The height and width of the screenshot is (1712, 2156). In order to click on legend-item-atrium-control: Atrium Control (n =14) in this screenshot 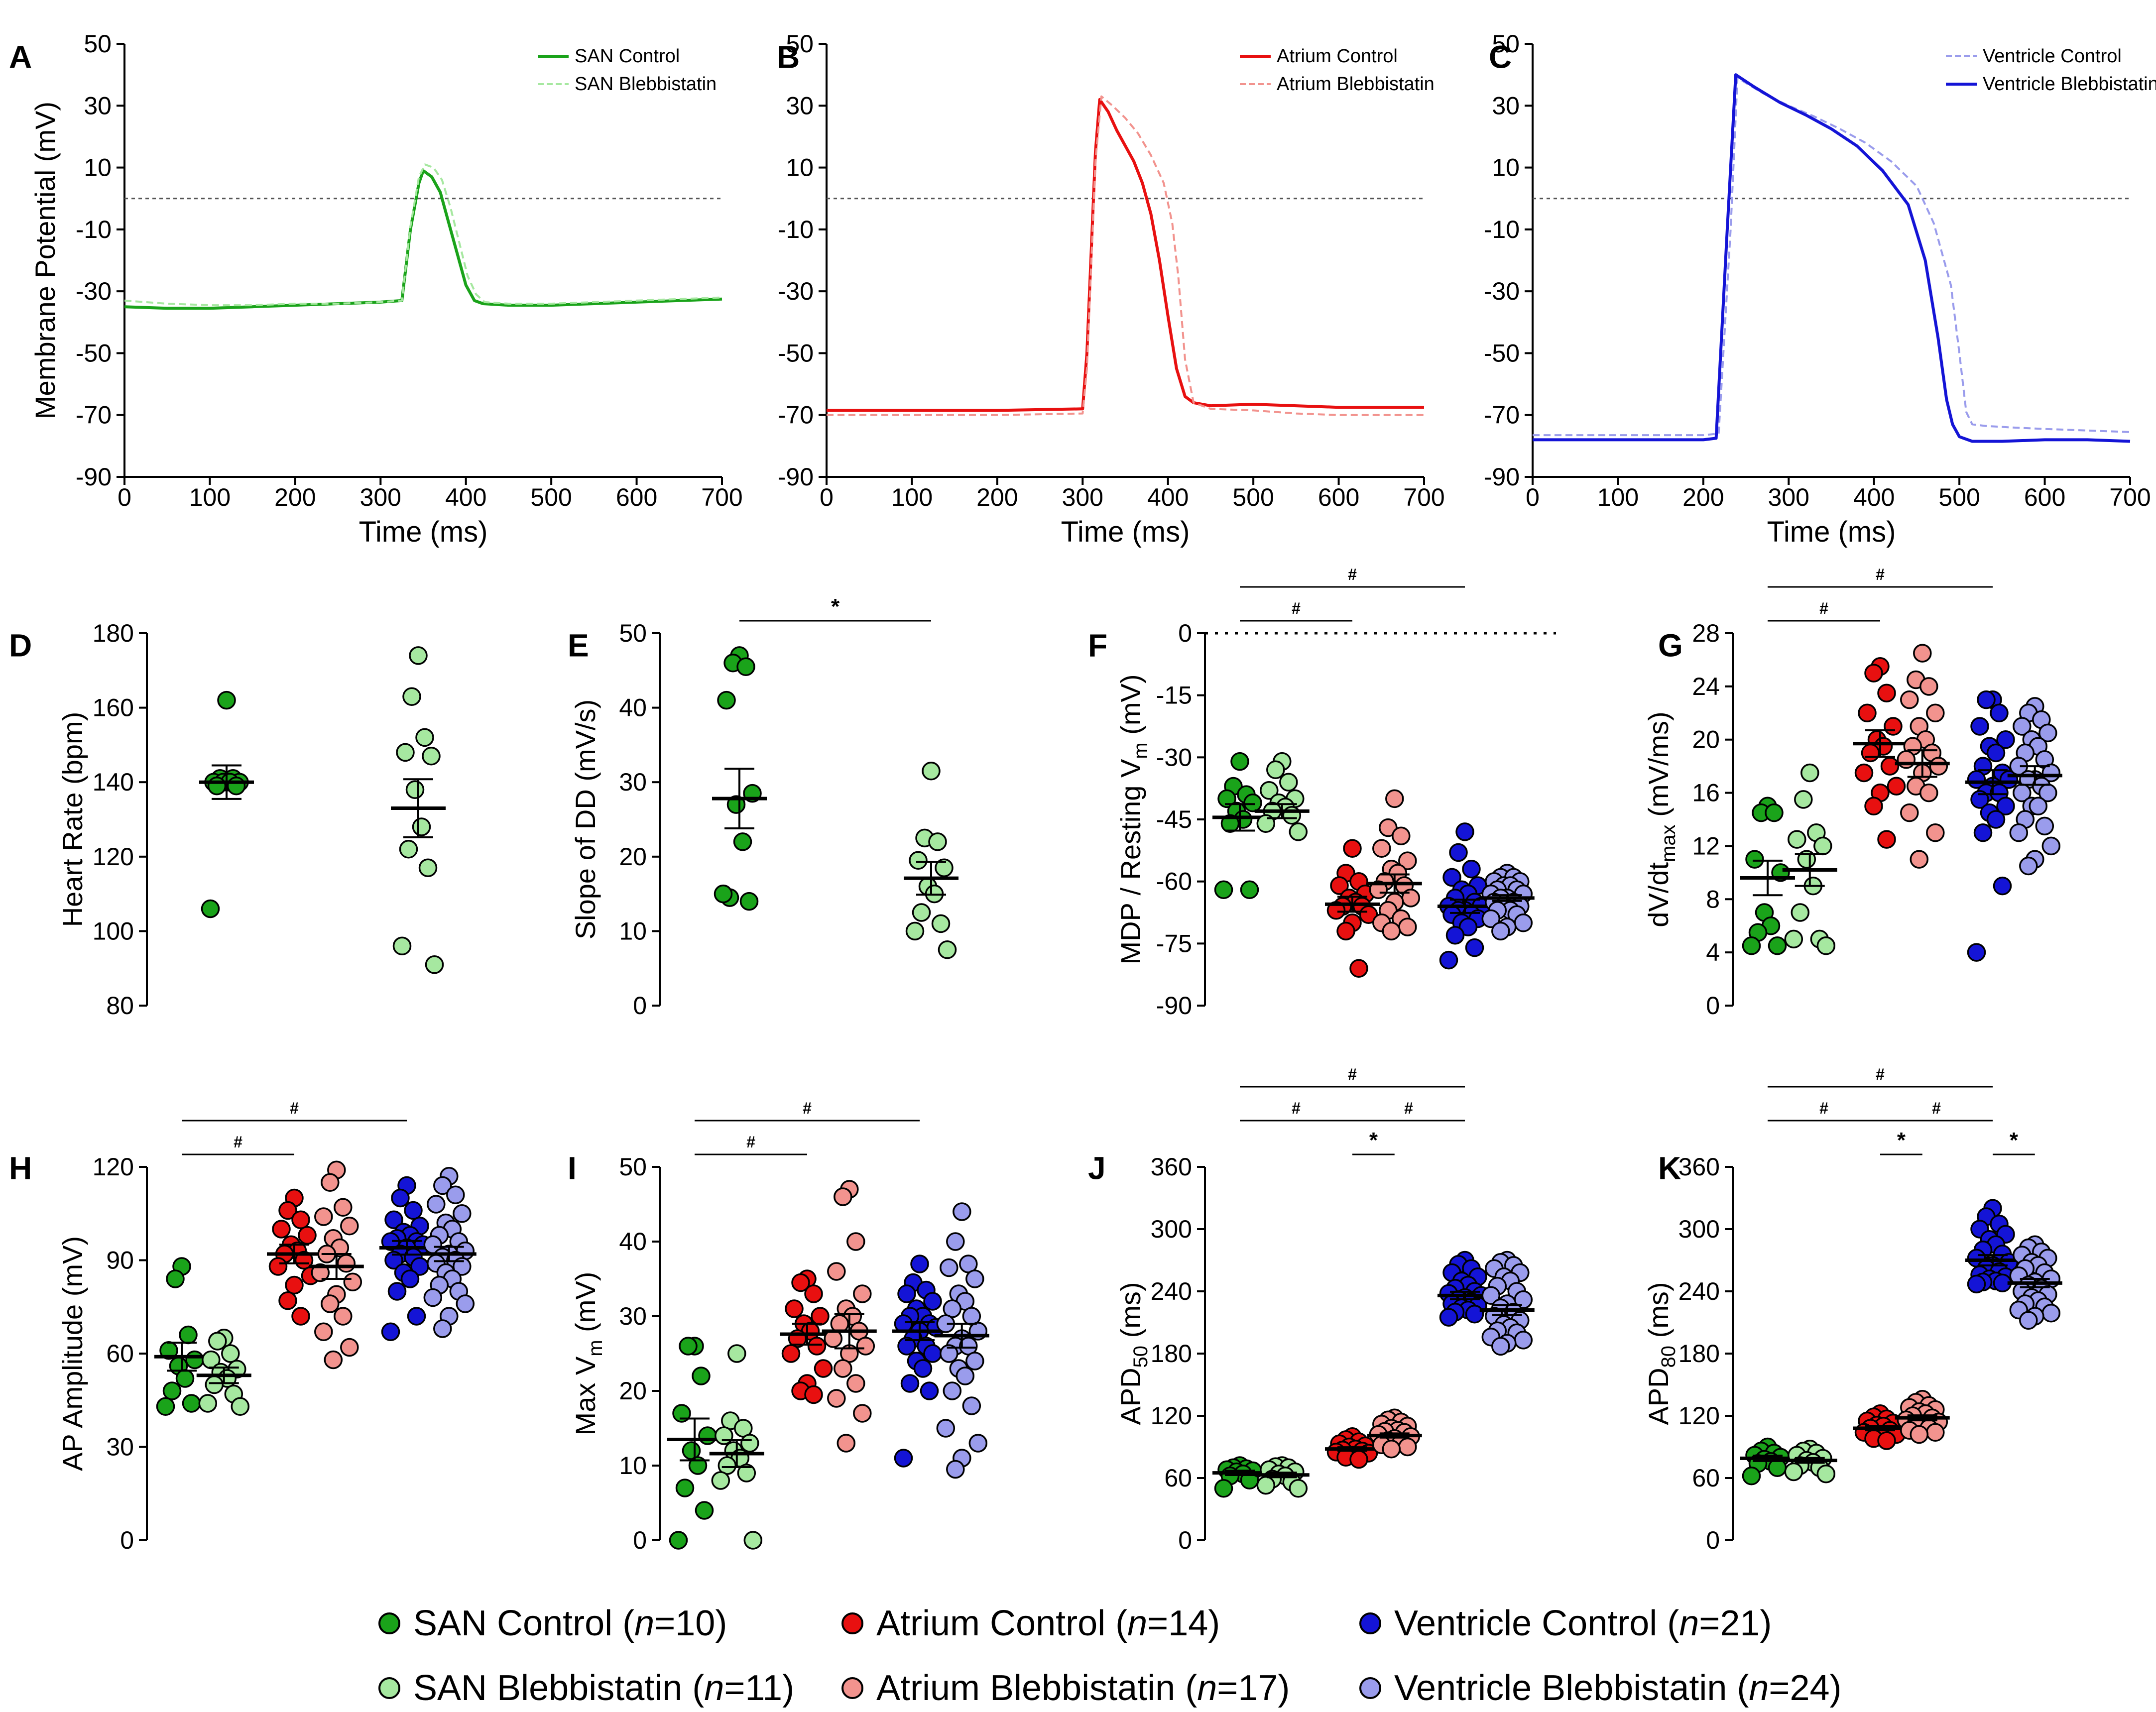, I will do `click(1030, 1623)`.